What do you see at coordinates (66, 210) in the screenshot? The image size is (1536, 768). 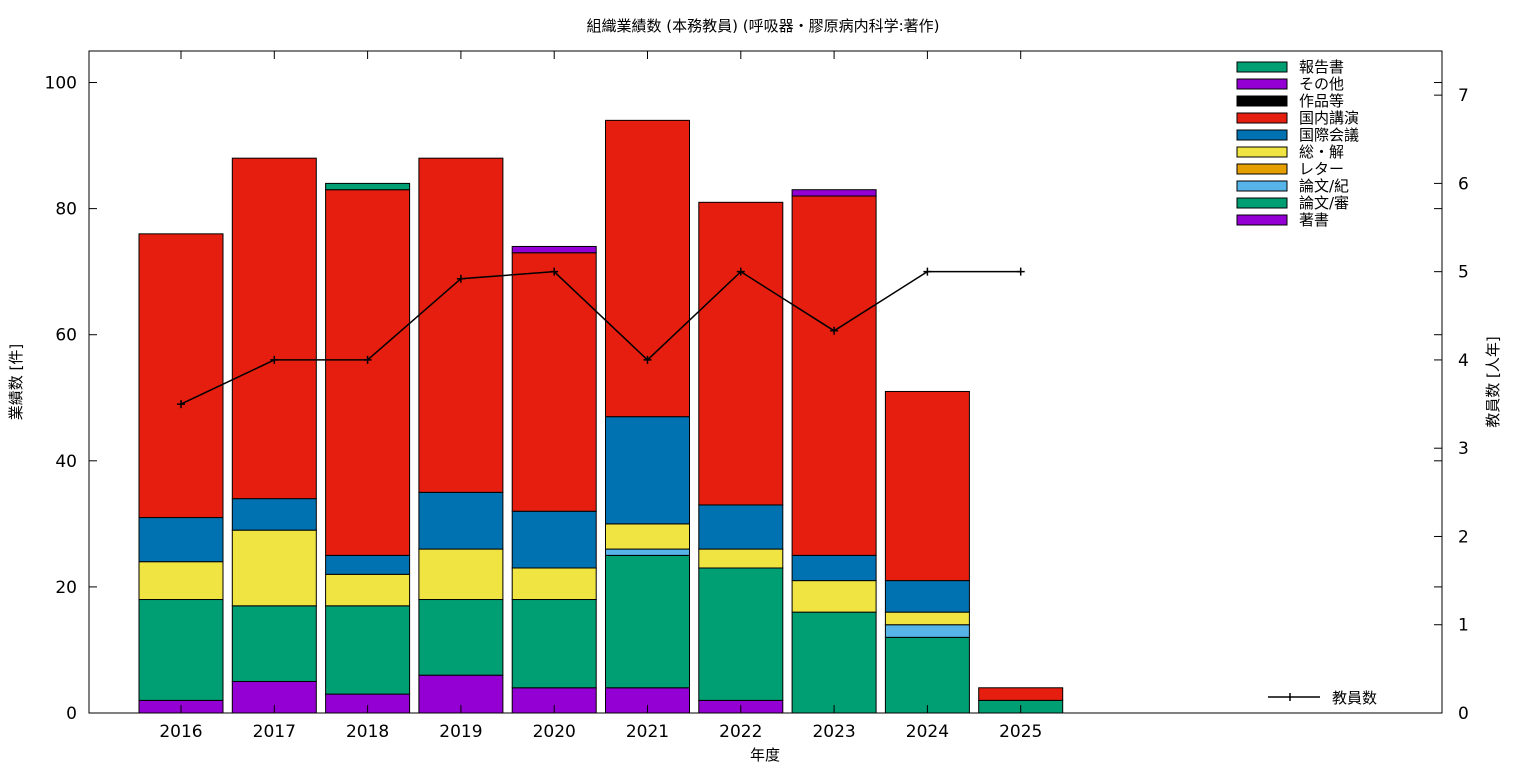 I see `y-tick-label: 80` at bounding box center [66, 210].